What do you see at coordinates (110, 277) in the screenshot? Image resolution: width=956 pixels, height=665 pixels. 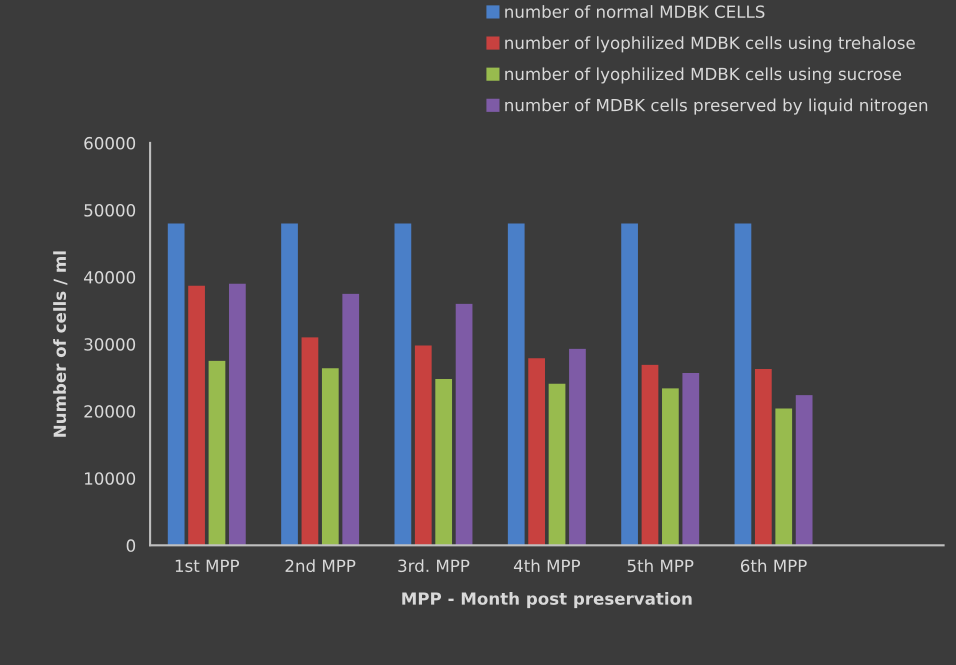 I see `y-tick-label: 40000` at bounding box center [110, 277].